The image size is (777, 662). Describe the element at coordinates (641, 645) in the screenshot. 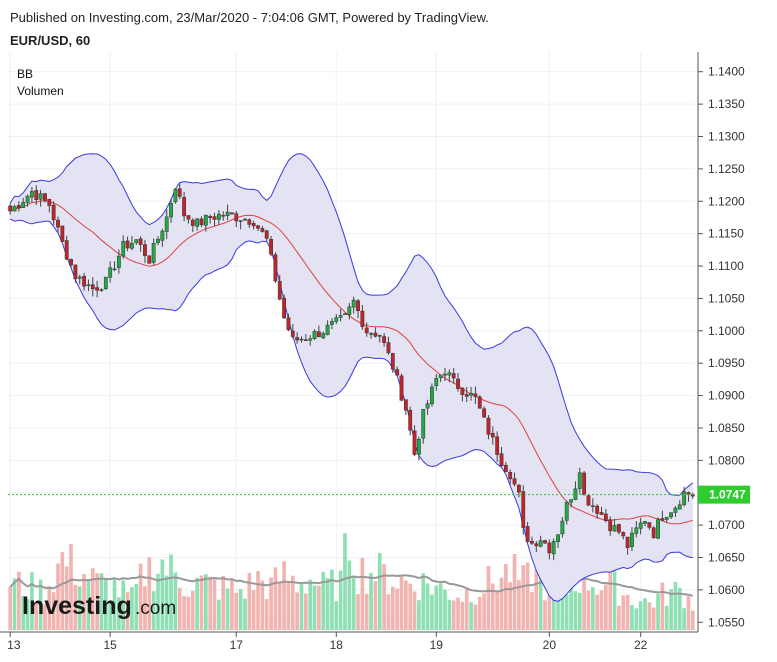

I see `x-tick-label: 22` at that location.